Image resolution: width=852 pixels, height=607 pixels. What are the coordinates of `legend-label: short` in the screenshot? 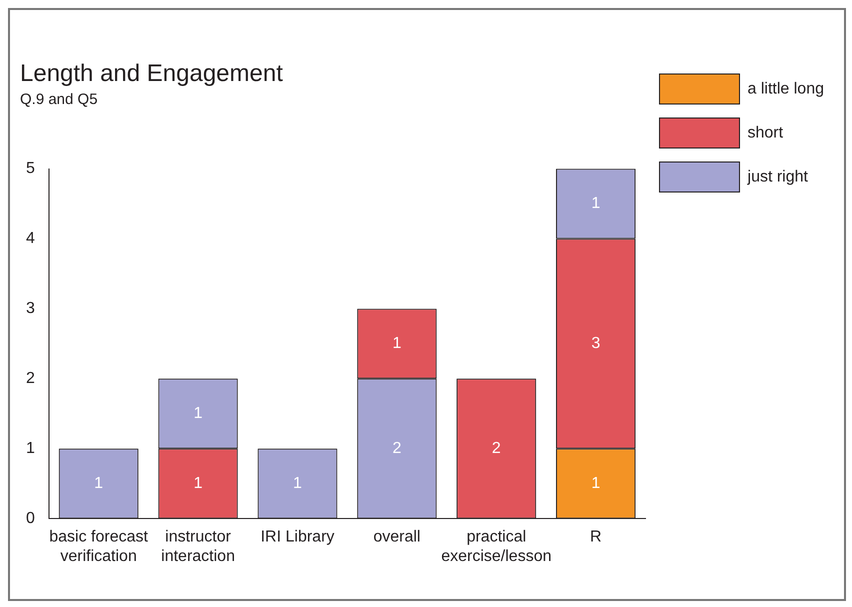 It's located at (766, 133).